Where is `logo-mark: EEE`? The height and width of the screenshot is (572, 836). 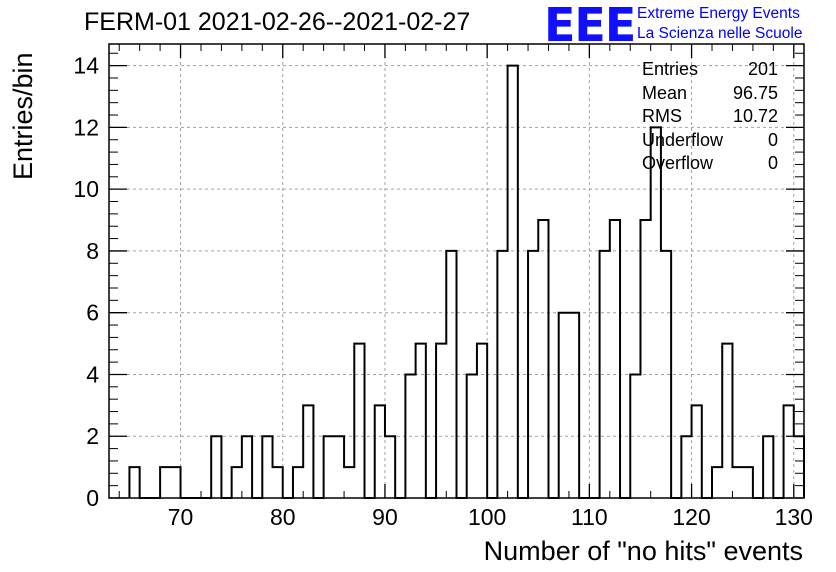 logo-mark: EEE is located at coordinates (590, 26).